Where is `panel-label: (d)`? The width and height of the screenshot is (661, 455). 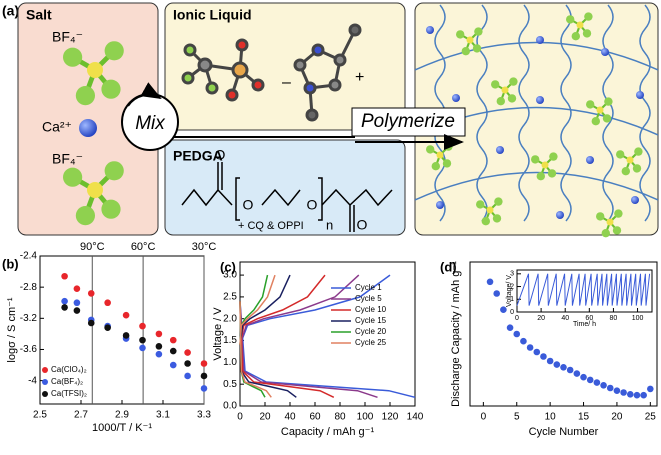 panel-label: (d) is located at coordinates (448, 266).